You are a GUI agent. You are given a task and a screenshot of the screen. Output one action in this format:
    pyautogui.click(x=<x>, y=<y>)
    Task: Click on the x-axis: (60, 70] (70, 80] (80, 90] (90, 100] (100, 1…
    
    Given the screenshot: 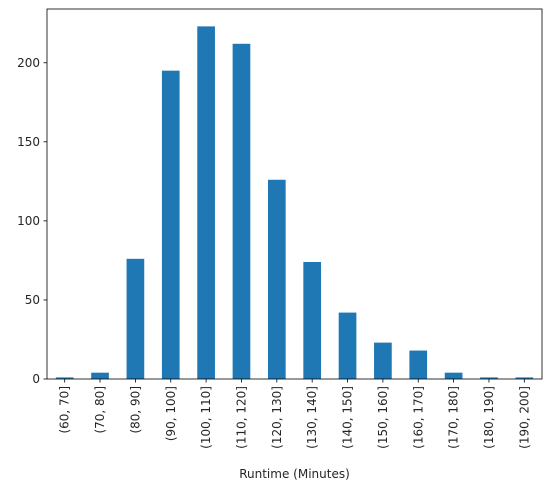 What is the action you would take?
    pyautogui.click(x=294, y=414)
    